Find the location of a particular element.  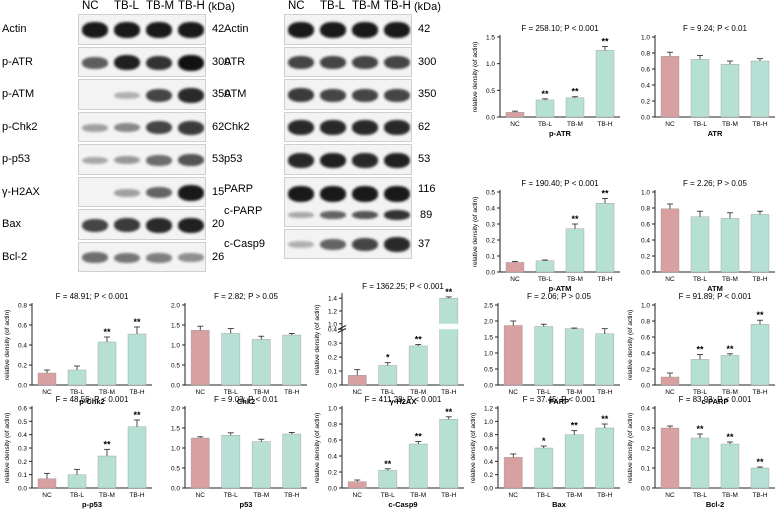

y-axis-label-bax: relative density (of actin) is located at coordinates (473, 448).